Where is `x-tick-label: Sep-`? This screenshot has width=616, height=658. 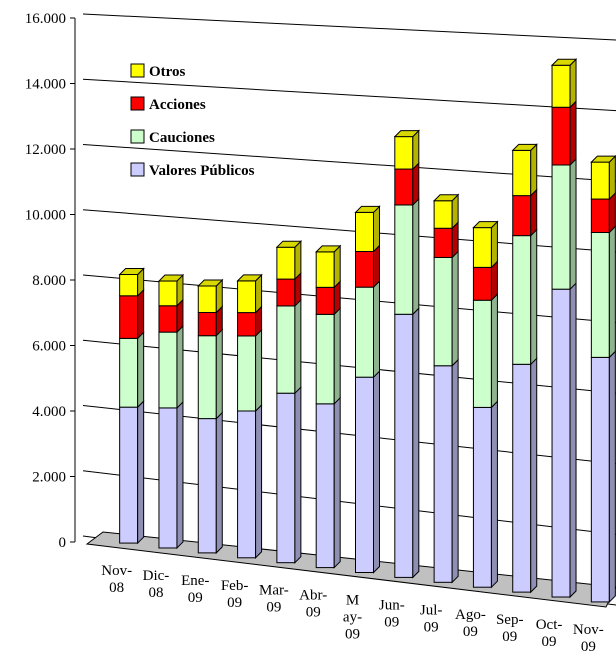
x-tick-label: Sep- is located at coordinates (510, 620).